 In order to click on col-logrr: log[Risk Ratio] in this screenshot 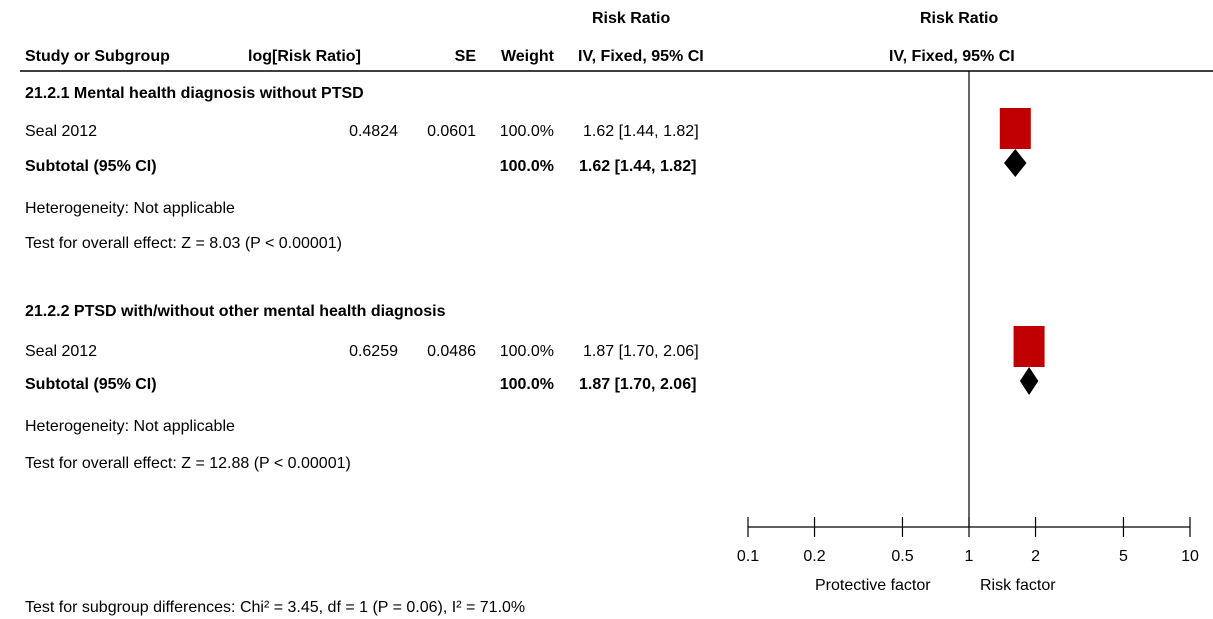, I will do `click(304, 56)`.